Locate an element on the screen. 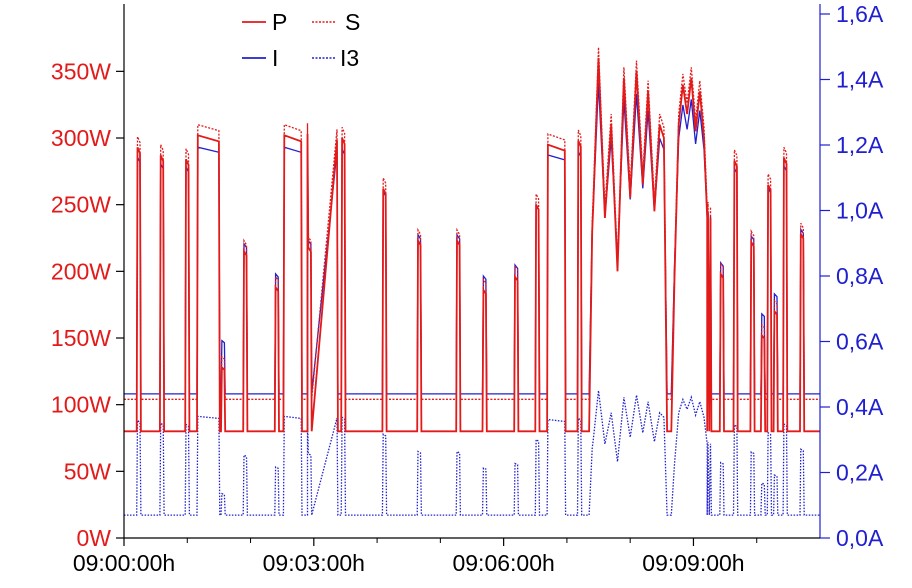 The width and height of the screenshot is (912, 588). x-tick-label: 09:00:00h is located at coordinates (124, 563).